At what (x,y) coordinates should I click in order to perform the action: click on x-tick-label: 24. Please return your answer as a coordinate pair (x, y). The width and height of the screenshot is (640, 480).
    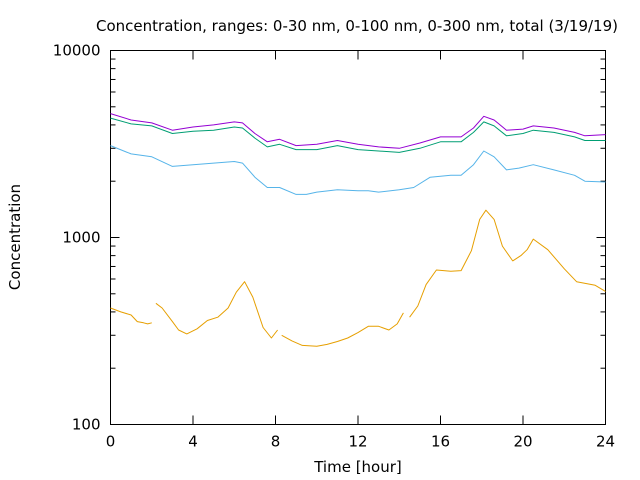
    Looking at the image, I should click on (605, 442).